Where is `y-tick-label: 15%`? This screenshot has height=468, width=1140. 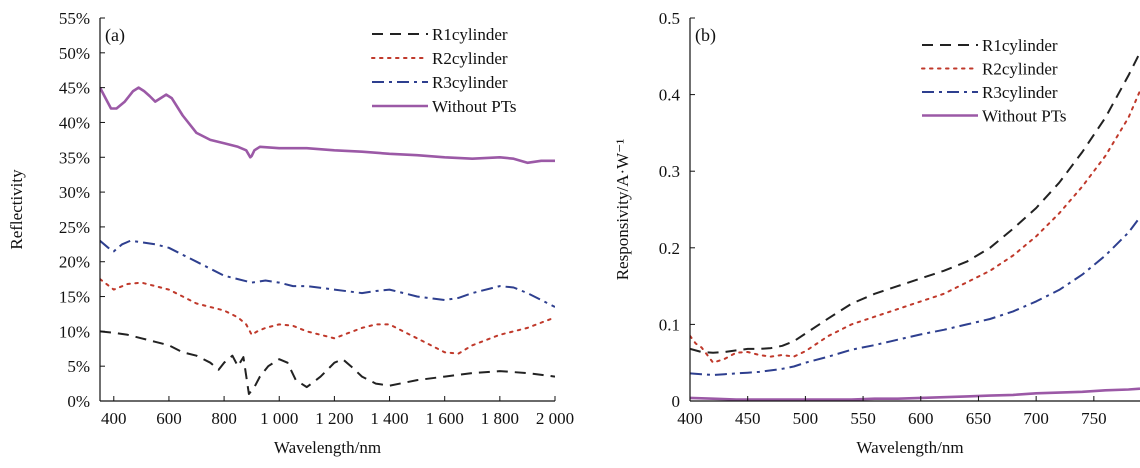
y-tick-label: 15% is located at coordinates (74, 297).